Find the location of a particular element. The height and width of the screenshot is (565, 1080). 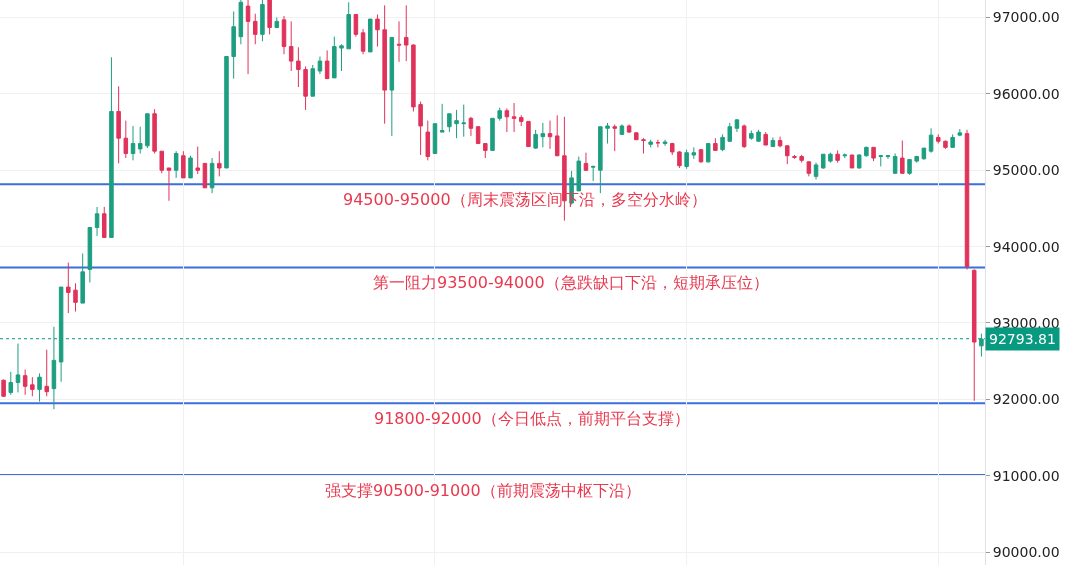

y-tick-label: 95000.00 is located at coordinates (1026, 170).